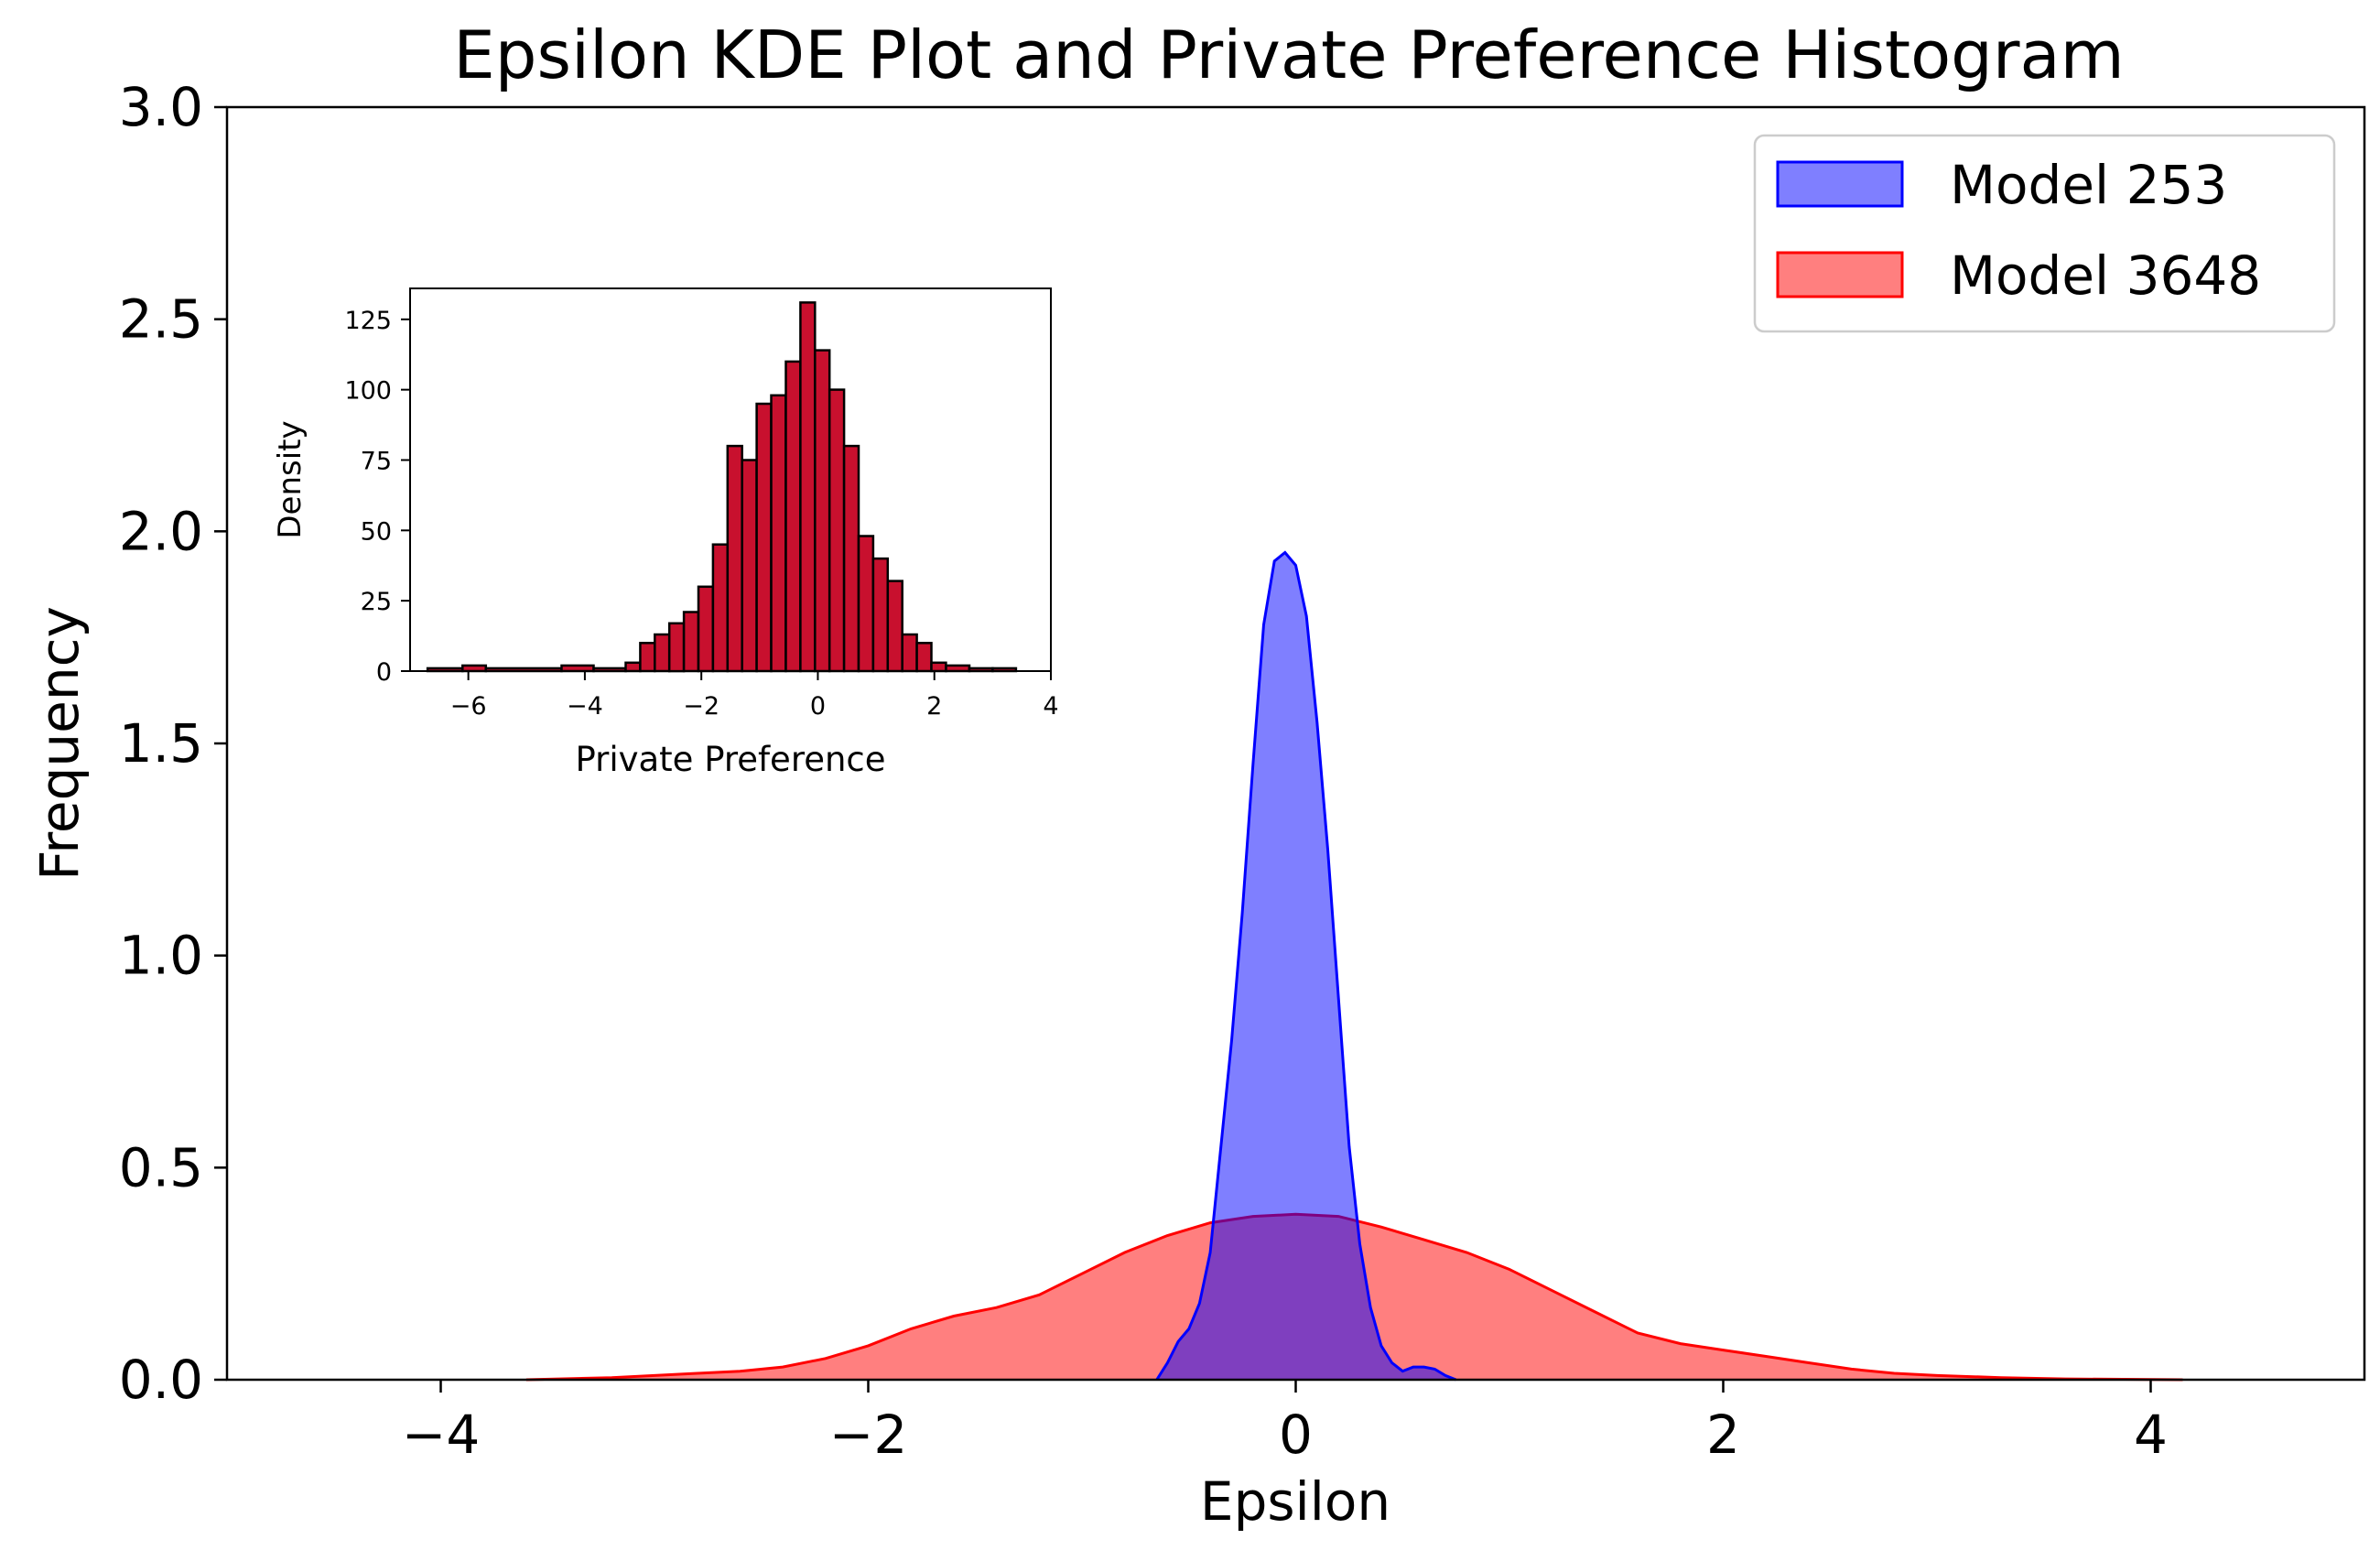 The height and width of the screenshot is (1561, 2380). I want to click on inset-y-tick-label: 25, so click(376, 602).